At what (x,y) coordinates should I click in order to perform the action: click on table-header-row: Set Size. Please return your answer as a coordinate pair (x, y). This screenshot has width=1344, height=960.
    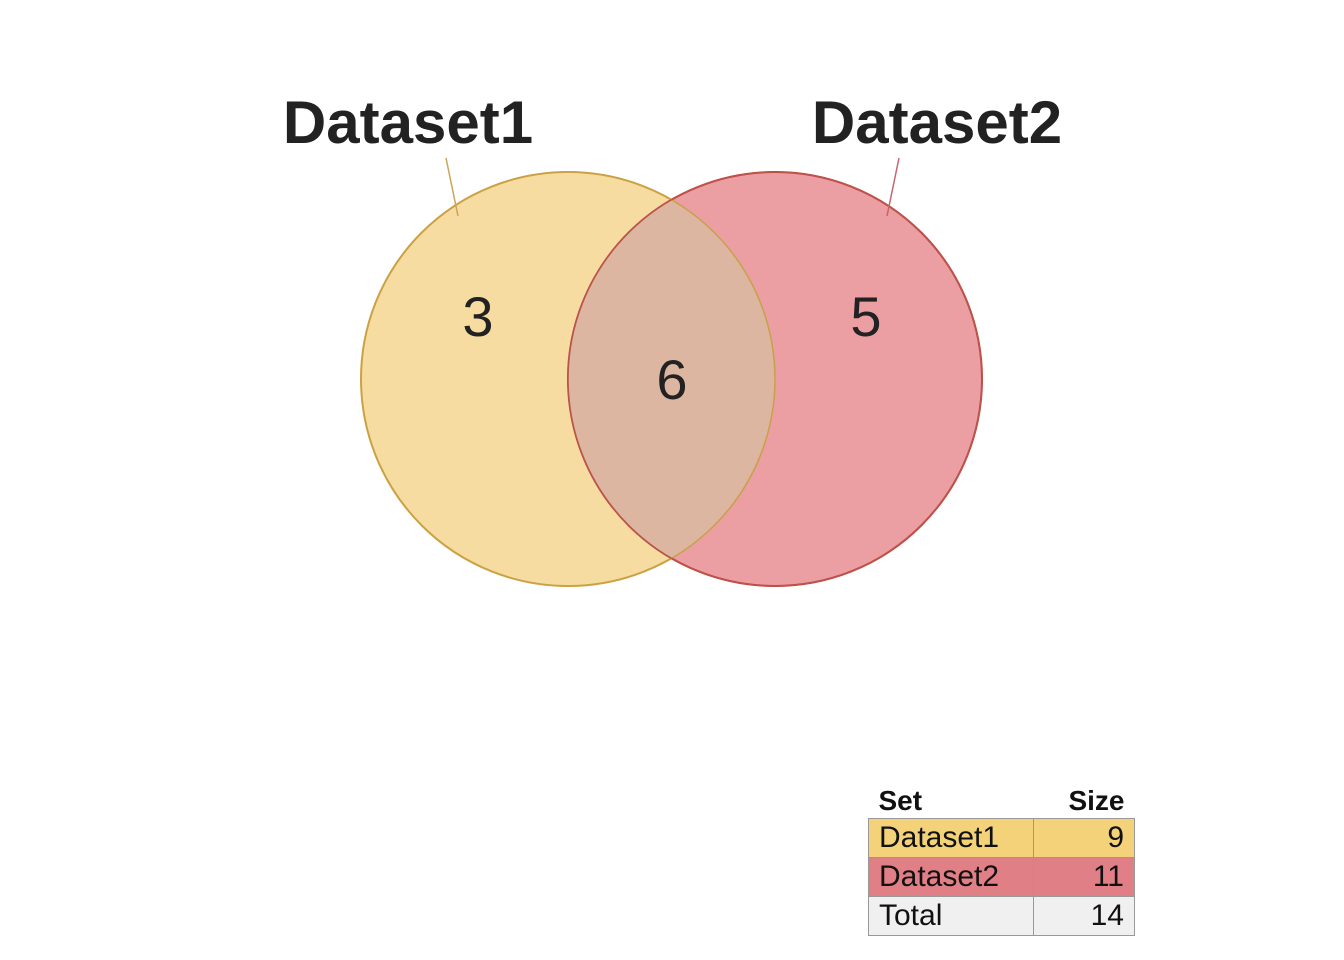
    Looking at the image, I should click on (1002, 799).